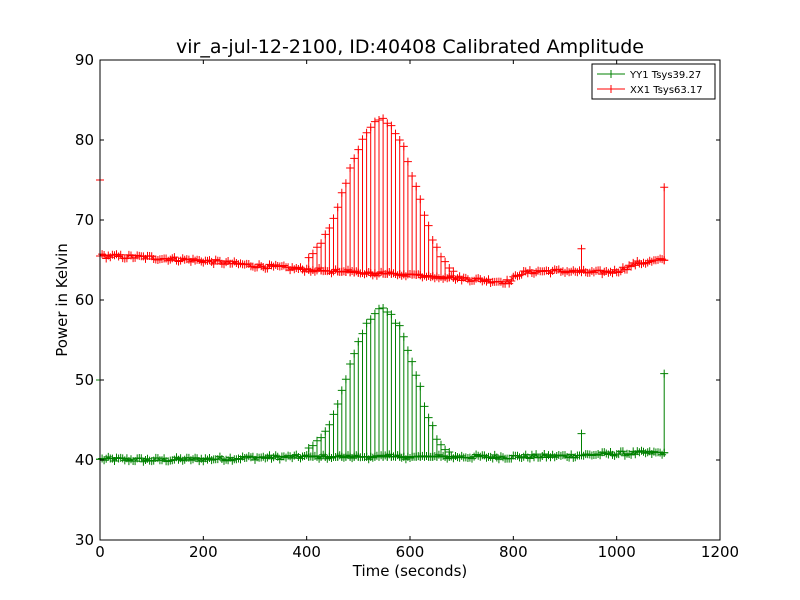 The height and width of the screenshot is (600, 800). What do you see at coordinates (665, 75) in the screenshot?
I see `legend-label-yy1: YY1 Tsys39.27` at bounding box center [665, 75].